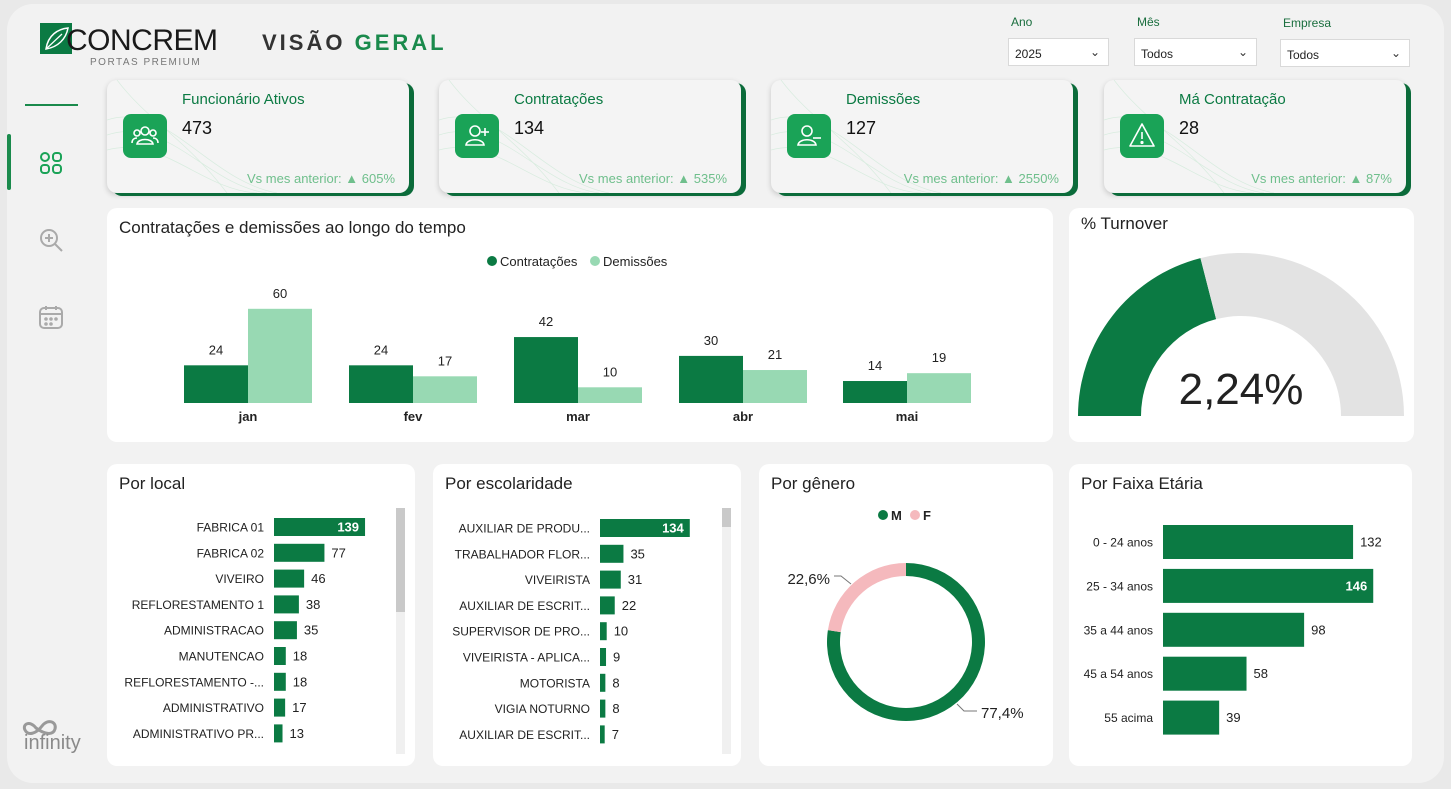 The width and height of the screenshot is (1451, 789). Describe the element at coordinates (635, 579) in the screenshot. I see `data-label: 31` at that location.